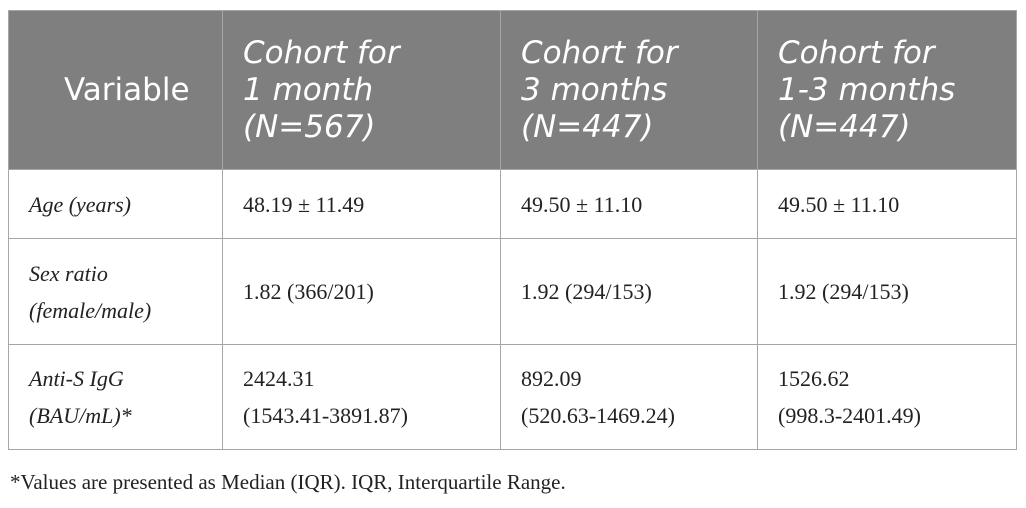 The height and width of the screenshot is (508, 1026). I want to click on table-cell: 1.82 (366/201), so click(361, 291).